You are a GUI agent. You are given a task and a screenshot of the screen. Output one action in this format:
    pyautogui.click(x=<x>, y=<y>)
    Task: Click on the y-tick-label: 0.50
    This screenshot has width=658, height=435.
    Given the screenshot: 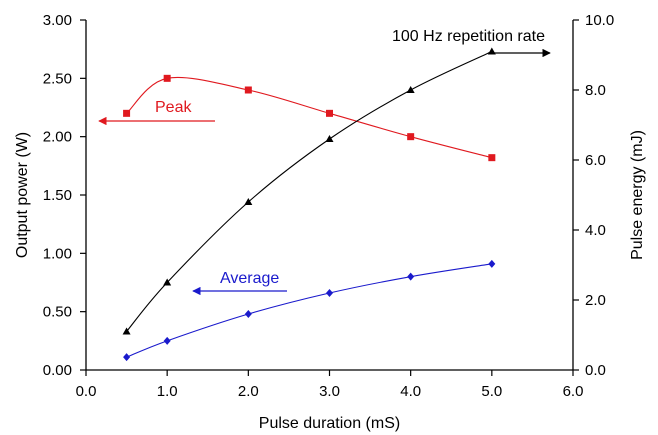 What is the action you would take?
    pyautogui.click(x=57, y=312)
    